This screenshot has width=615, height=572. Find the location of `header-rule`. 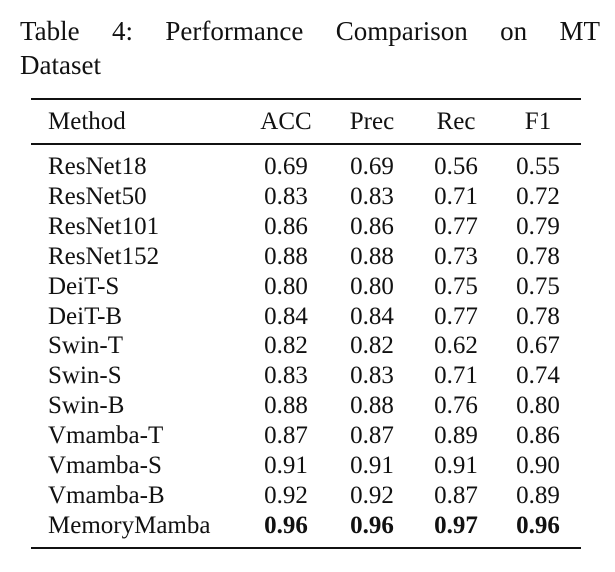

header-rule is located at coordinates (306, 144).